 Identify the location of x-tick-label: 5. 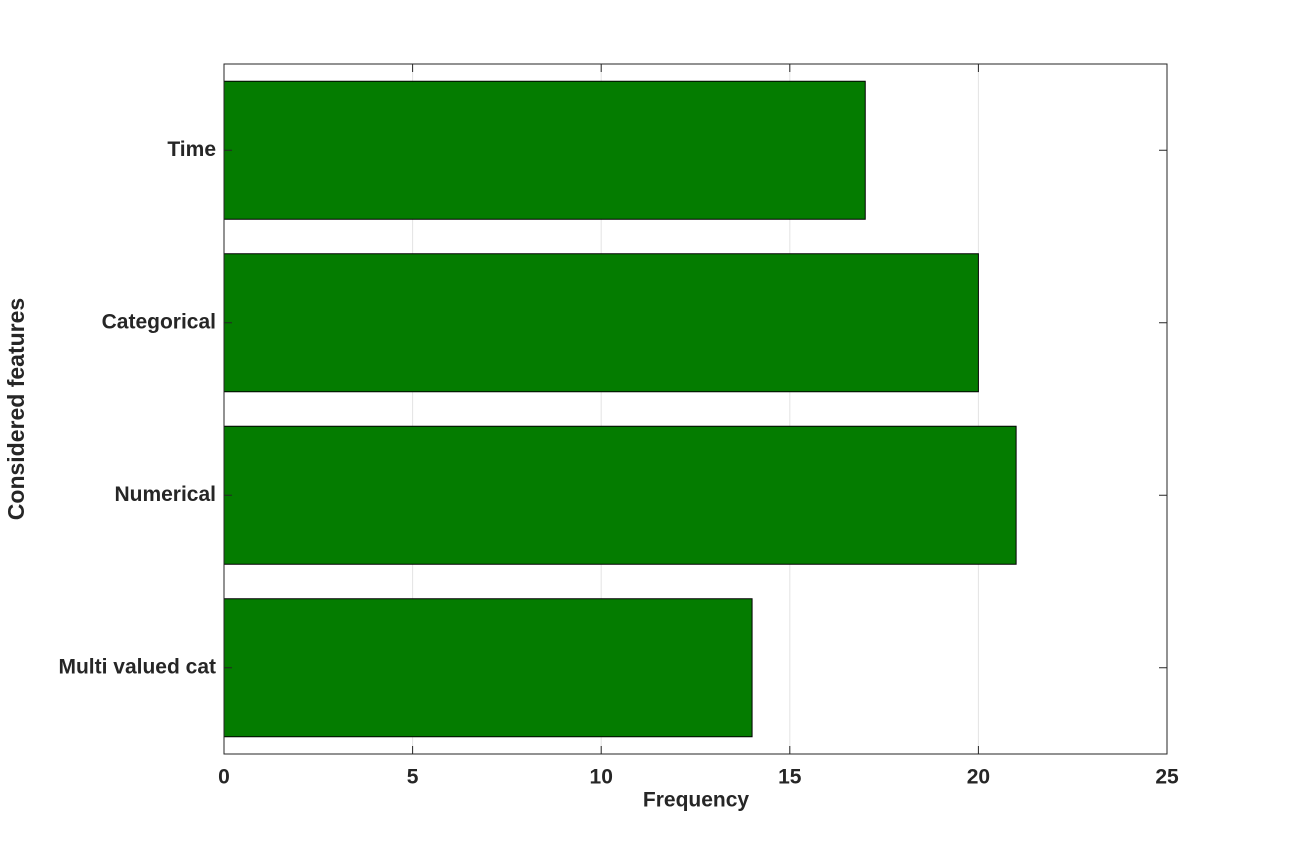
(413, 777).